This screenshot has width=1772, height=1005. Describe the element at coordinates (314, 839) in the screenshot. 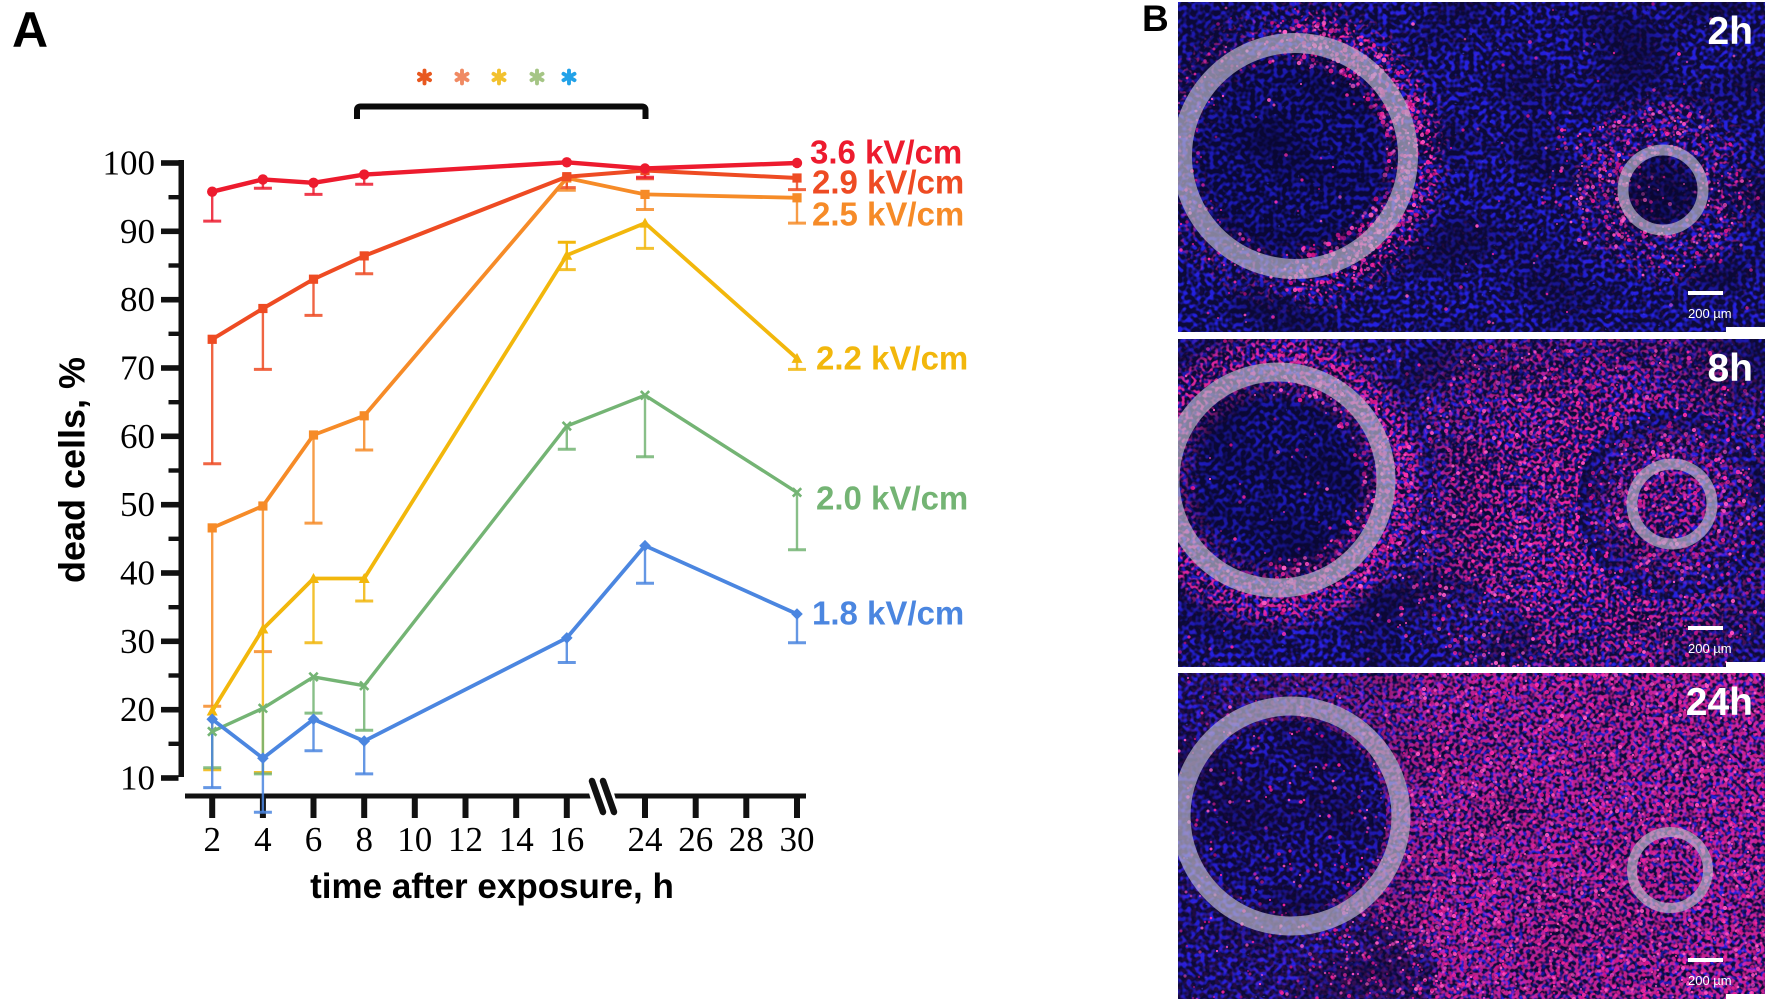

I see `svg-text: 6` at that location.